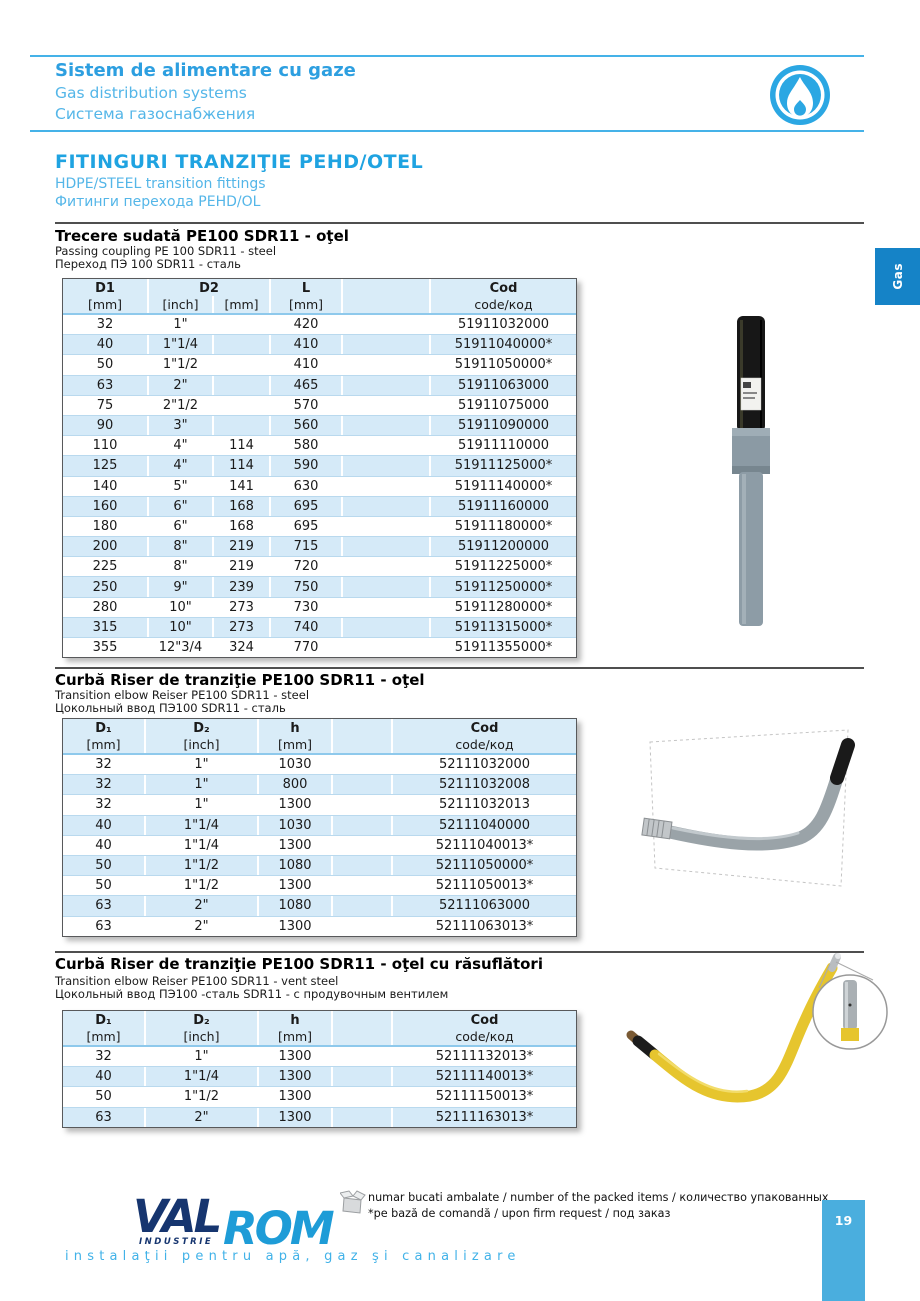  Describe the element at coordinates (181, 365) in the screenshot. I see `table-cell: 1"1/2` at that location.